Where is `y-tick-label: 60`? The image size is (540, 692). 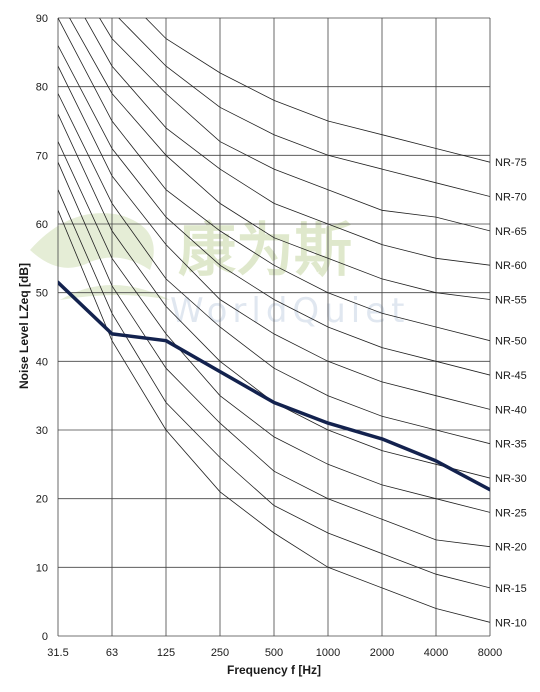
y-tick-label: 60 is located at coordinates (42, 225).